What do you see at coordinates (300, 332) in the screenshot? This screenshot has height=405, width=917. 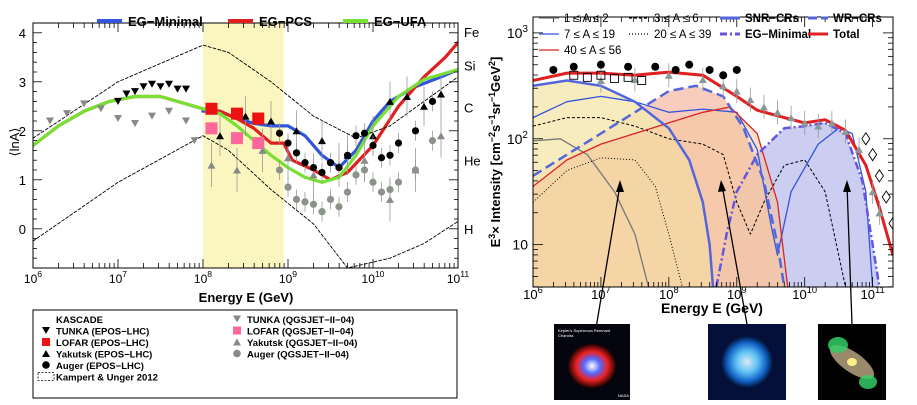 I see `legend-label-7: LOFAR (QGSJET−II−04)` at bounding box center [300, 332].